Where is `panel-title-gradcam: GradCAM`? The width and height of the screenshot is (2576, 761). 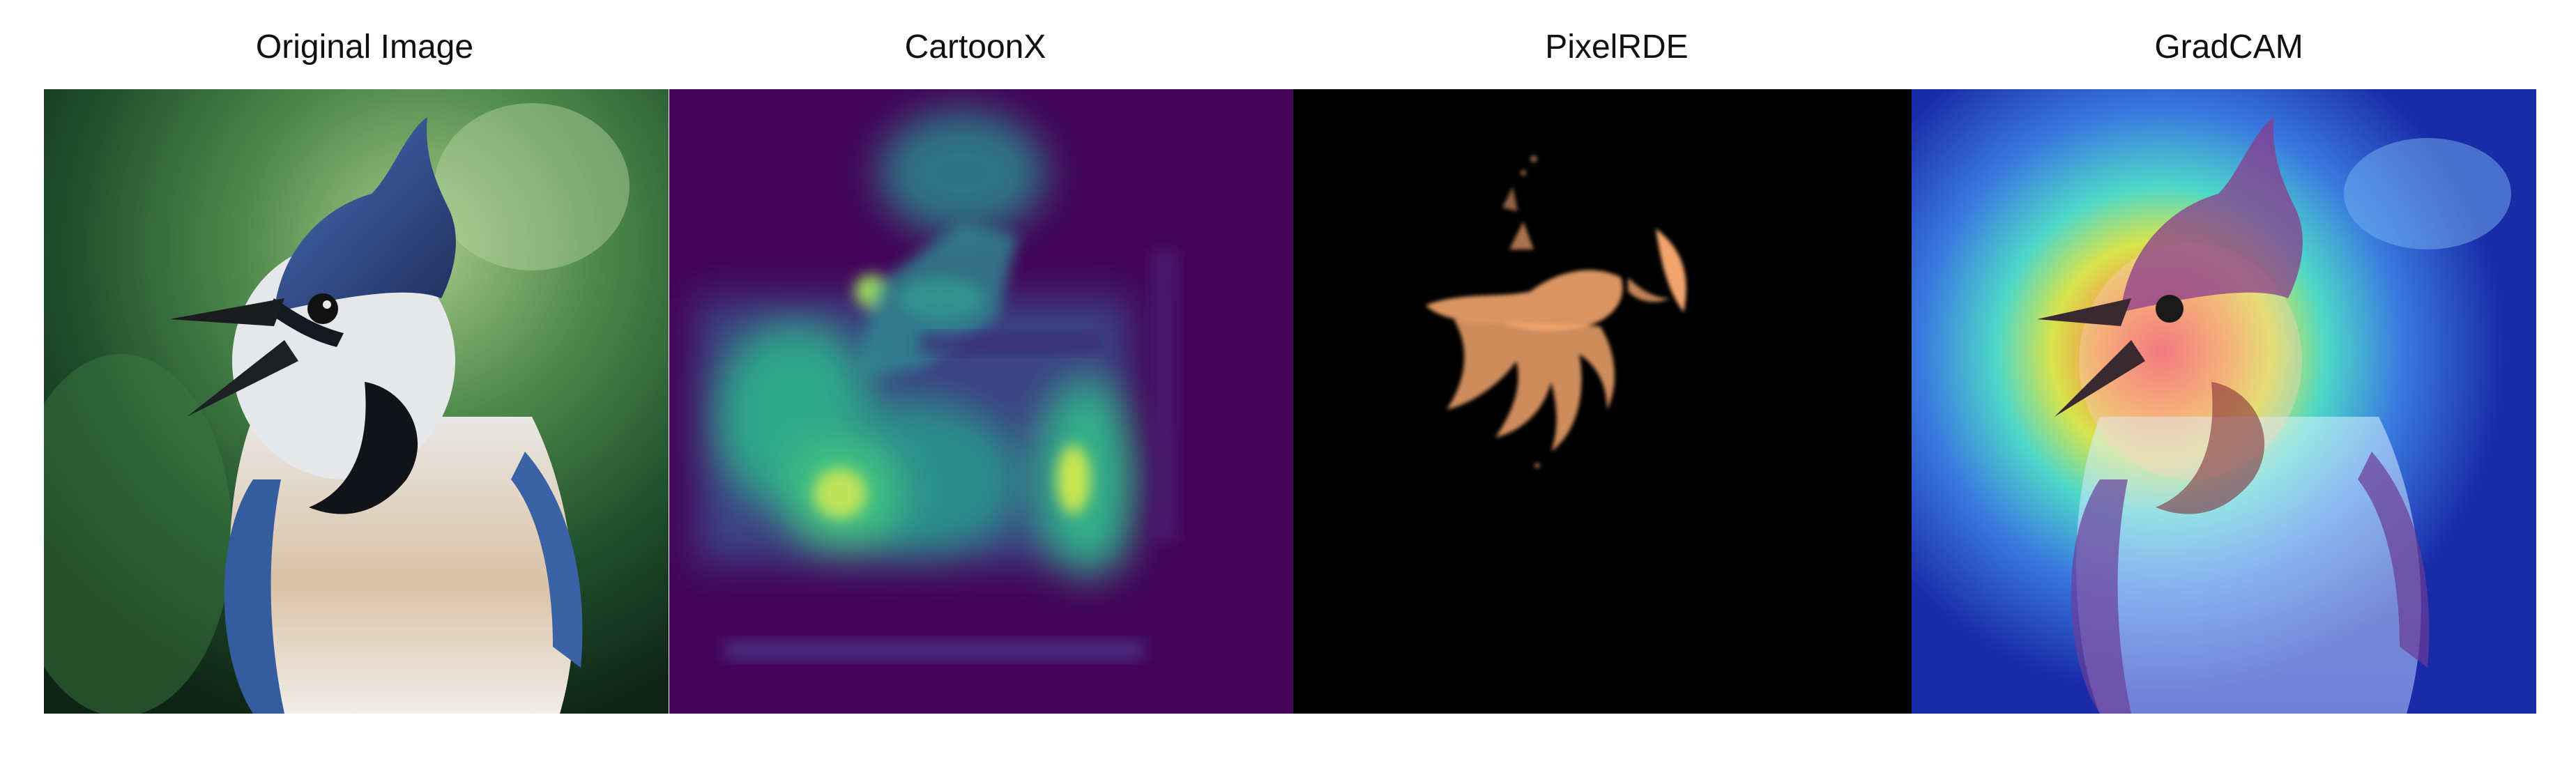
panel-title-gradcam: GradCAM is located at coordinates (2229, 47).